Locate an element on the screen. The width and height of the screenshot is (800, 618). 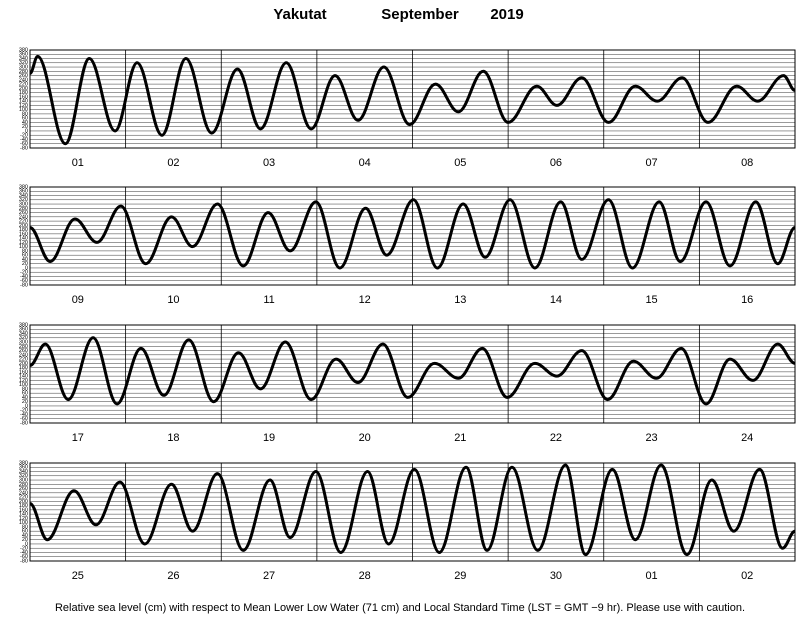
day-label: 14 is located at coordinates (556, 300).